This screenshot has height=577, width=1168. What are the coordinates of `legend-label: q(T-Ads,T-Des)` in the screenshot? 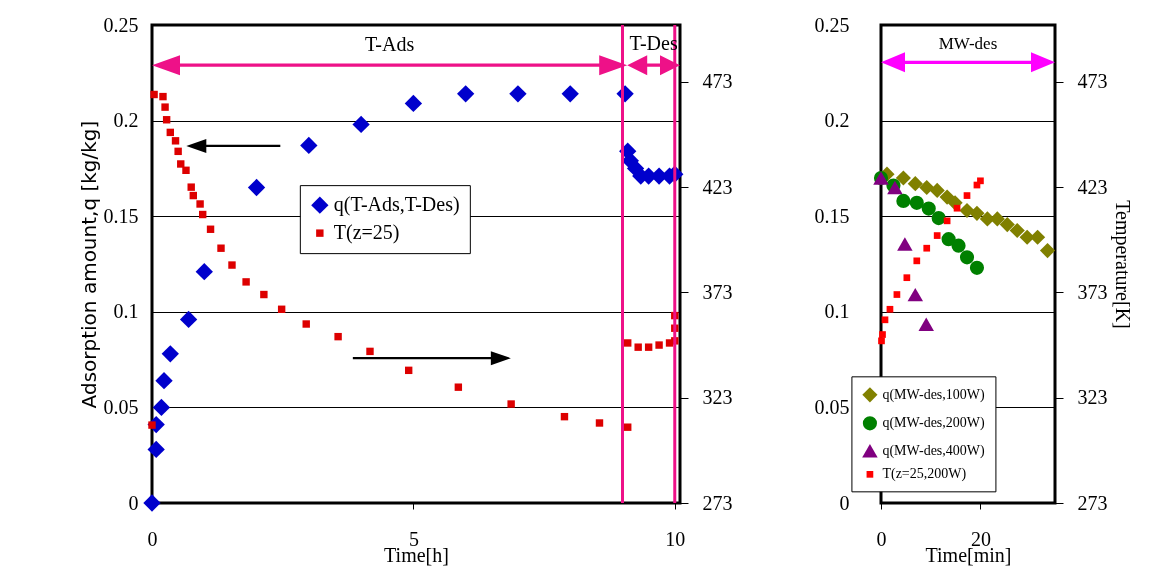 It's located at (396, 205).